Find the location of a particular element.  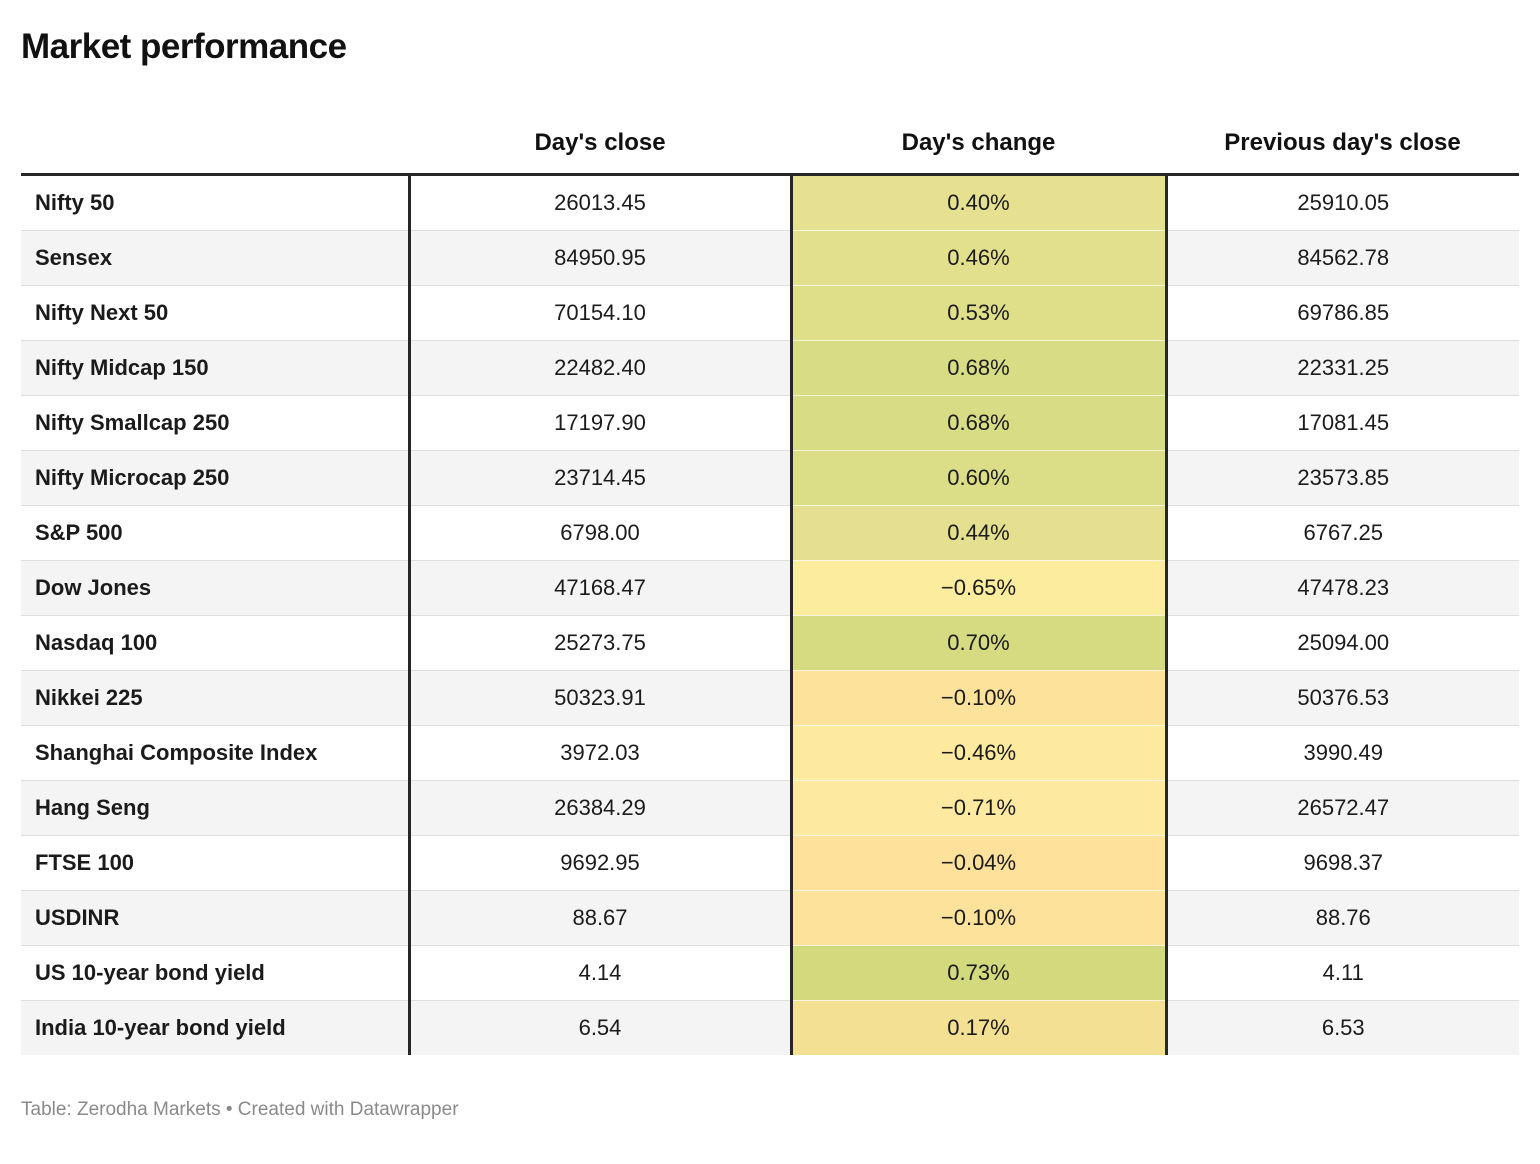

previous-days-close-value: 23573.85 is located at coordinates (1342, 477).